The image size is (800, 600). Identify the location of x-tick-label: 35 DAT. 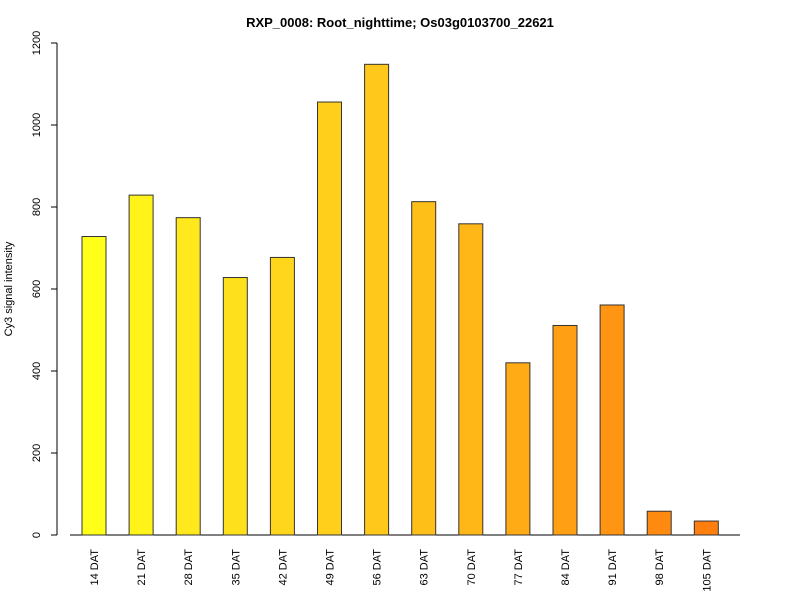
(236, 567).